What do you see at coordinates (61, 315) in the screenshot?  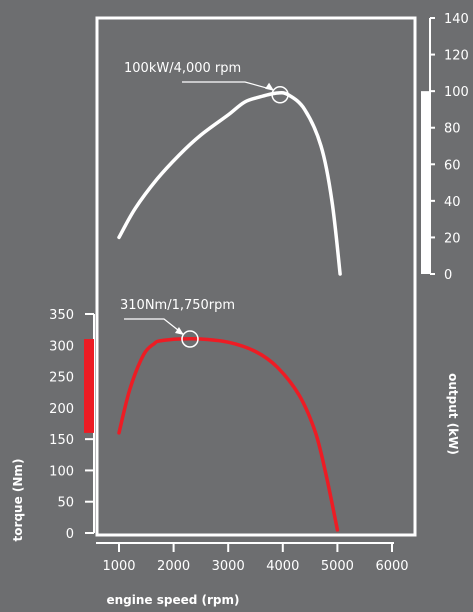 I see `y-left-tick-label: 350` at bounding box center [61, 315].